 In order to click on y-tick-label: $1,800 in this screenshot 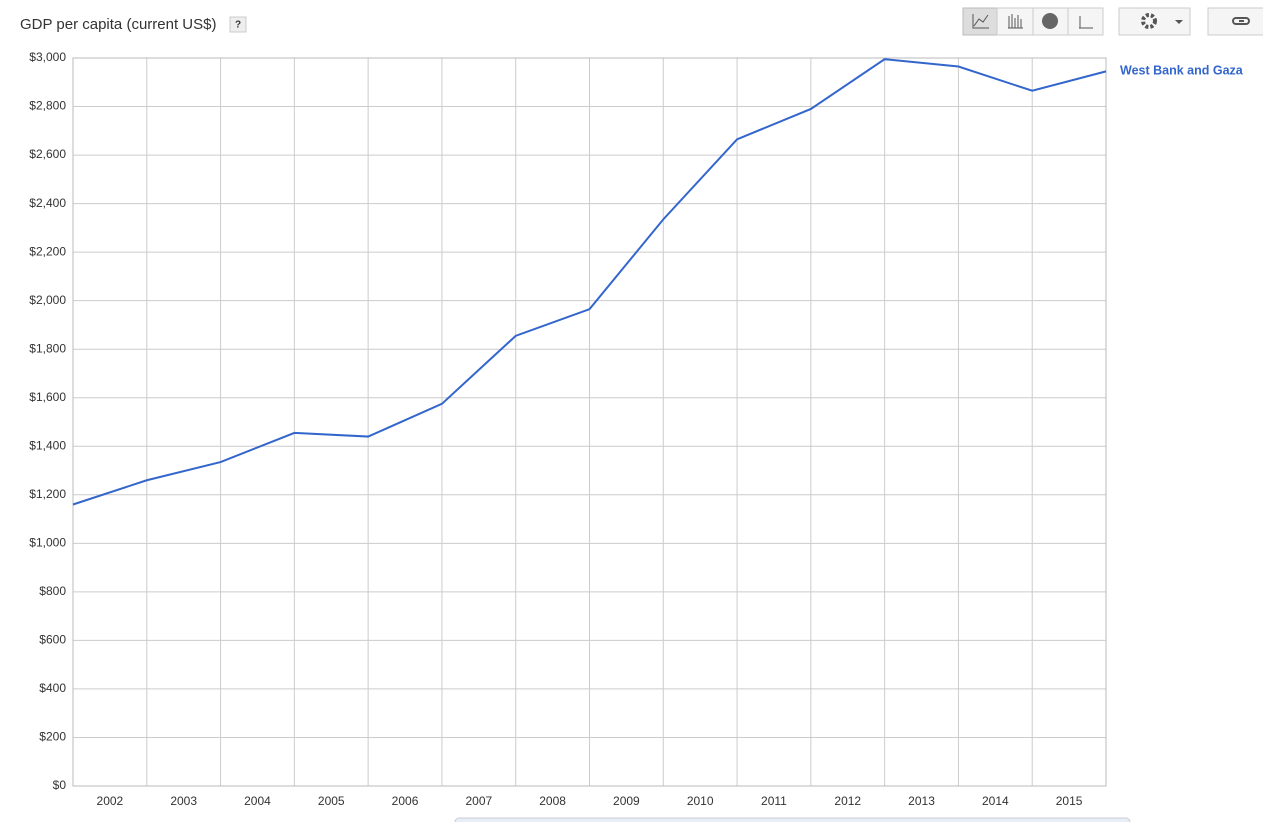, I will do `click(47, 348)`.